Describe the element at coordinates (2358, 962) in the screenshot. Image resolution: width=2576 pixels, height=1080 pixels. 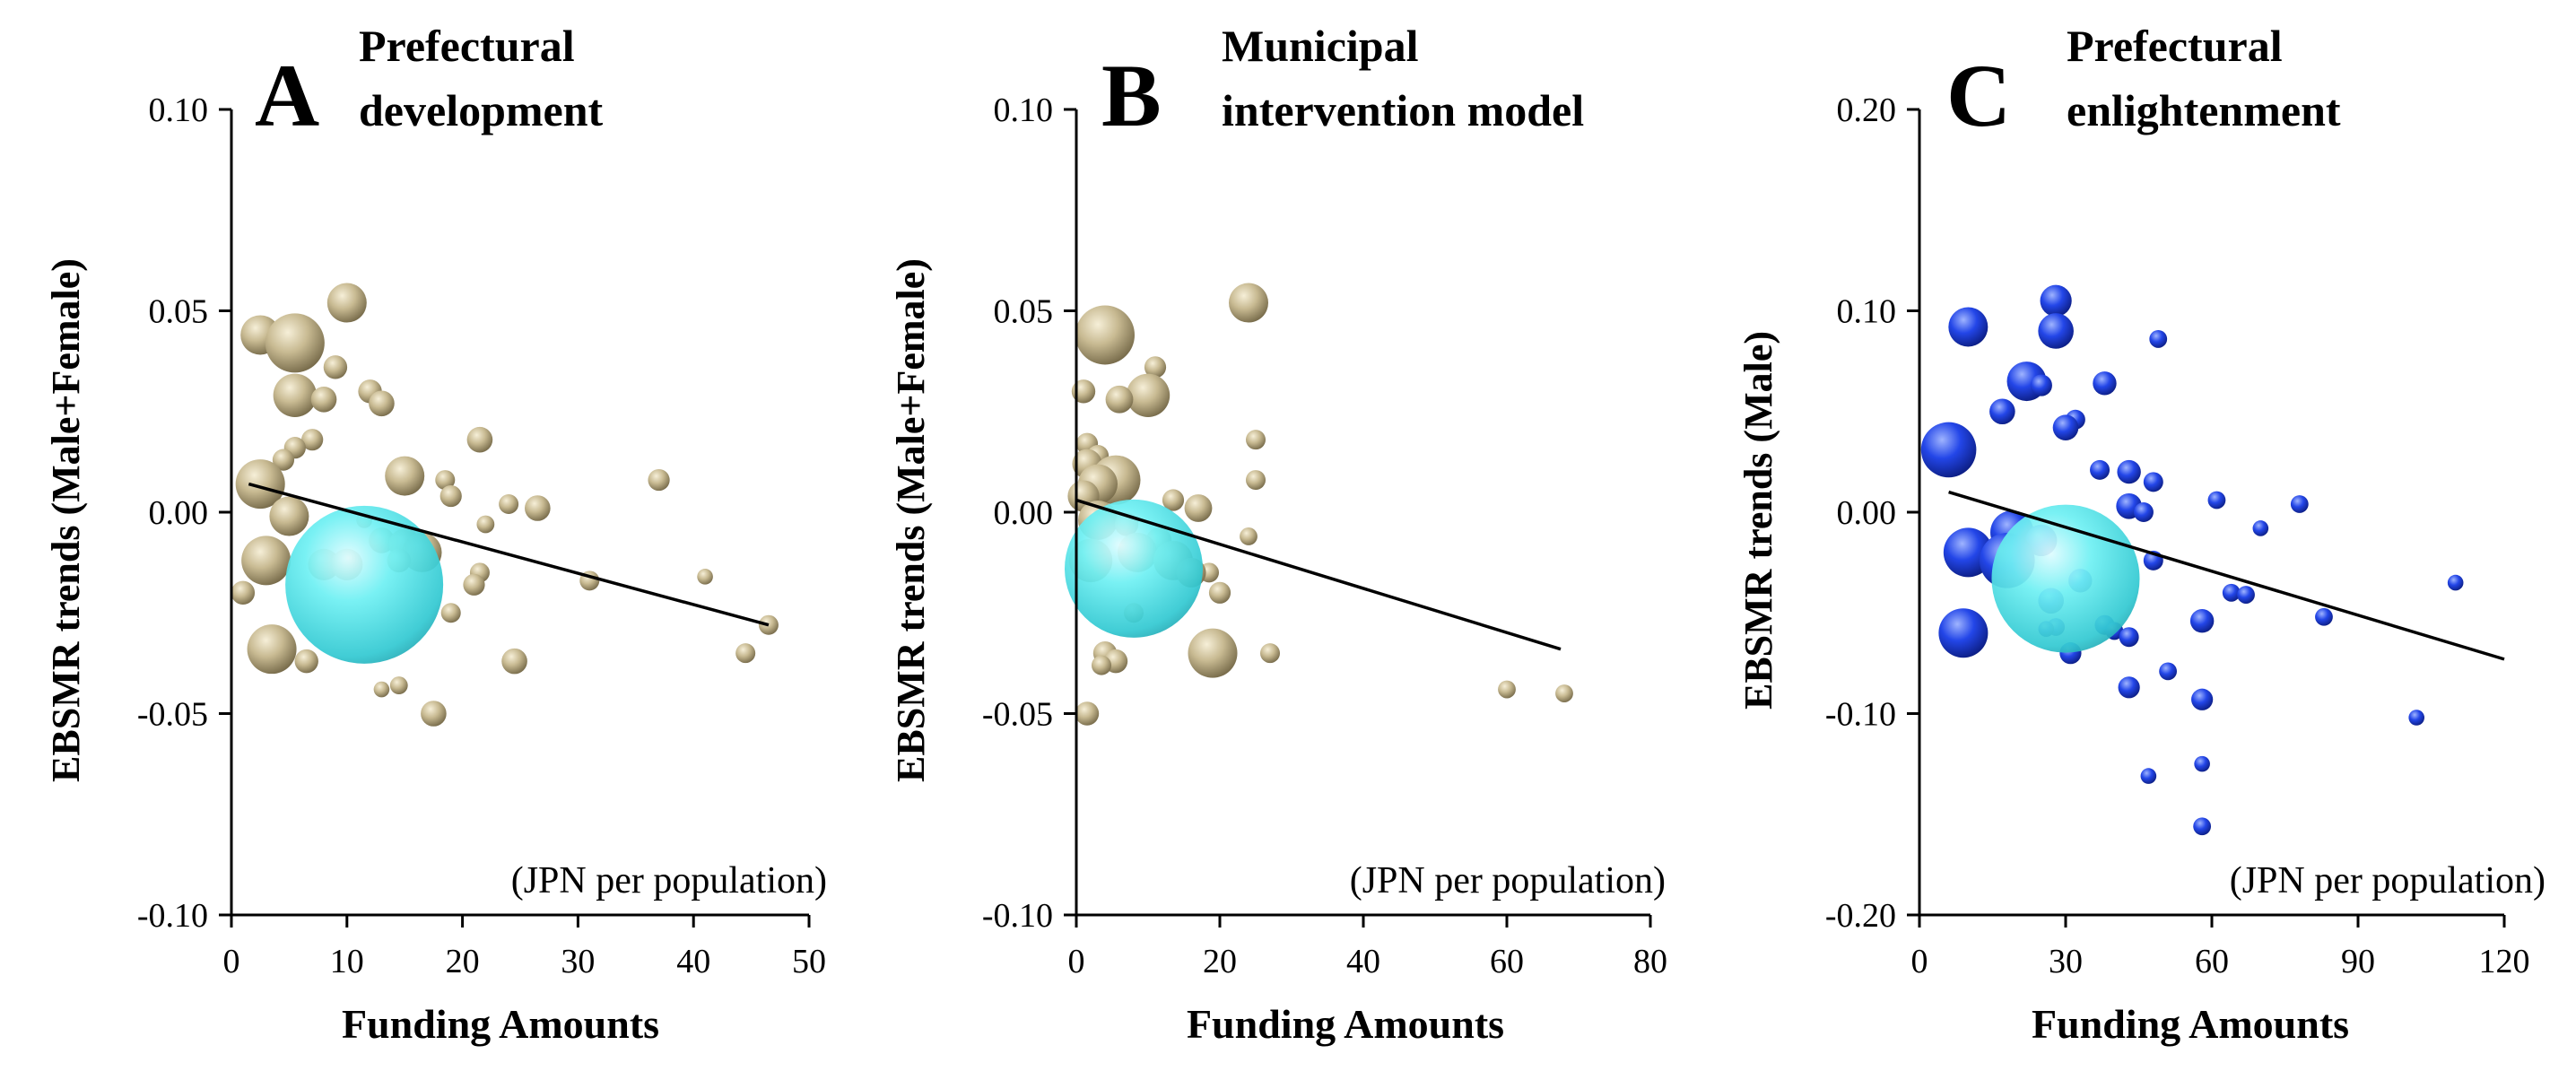
I see `x-tick-label: 90` at that location.